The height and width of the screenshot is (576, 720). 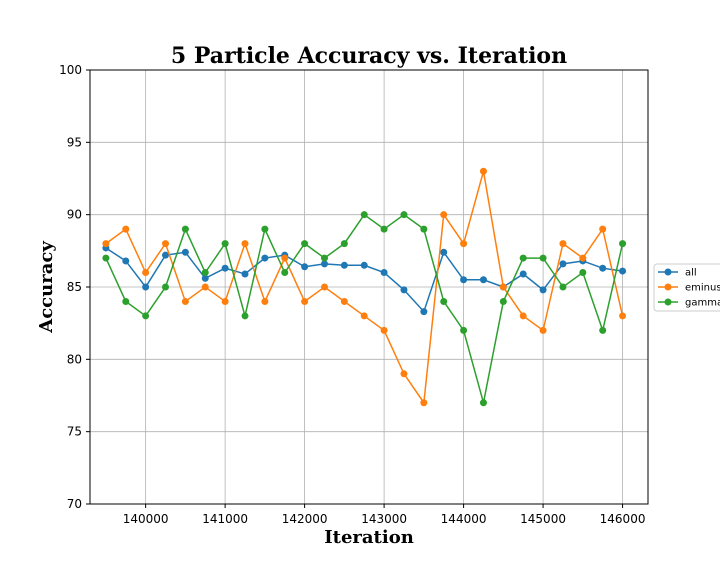 What do you see at coordinates (691, 273) in the screenshot?
I see `legend-label-all: all` at bounding box center [691, 273].